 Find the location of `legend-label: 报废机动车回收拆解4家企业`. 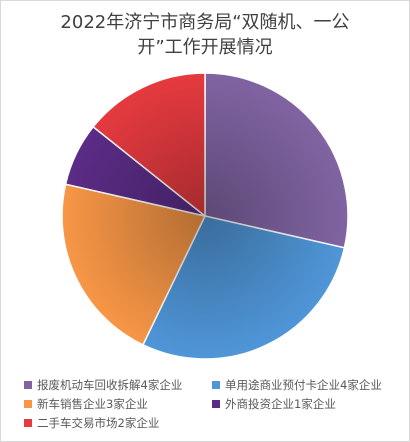

legend-label: 报废机动车回收拆解4家企业 is located at coordinates (110, 385).